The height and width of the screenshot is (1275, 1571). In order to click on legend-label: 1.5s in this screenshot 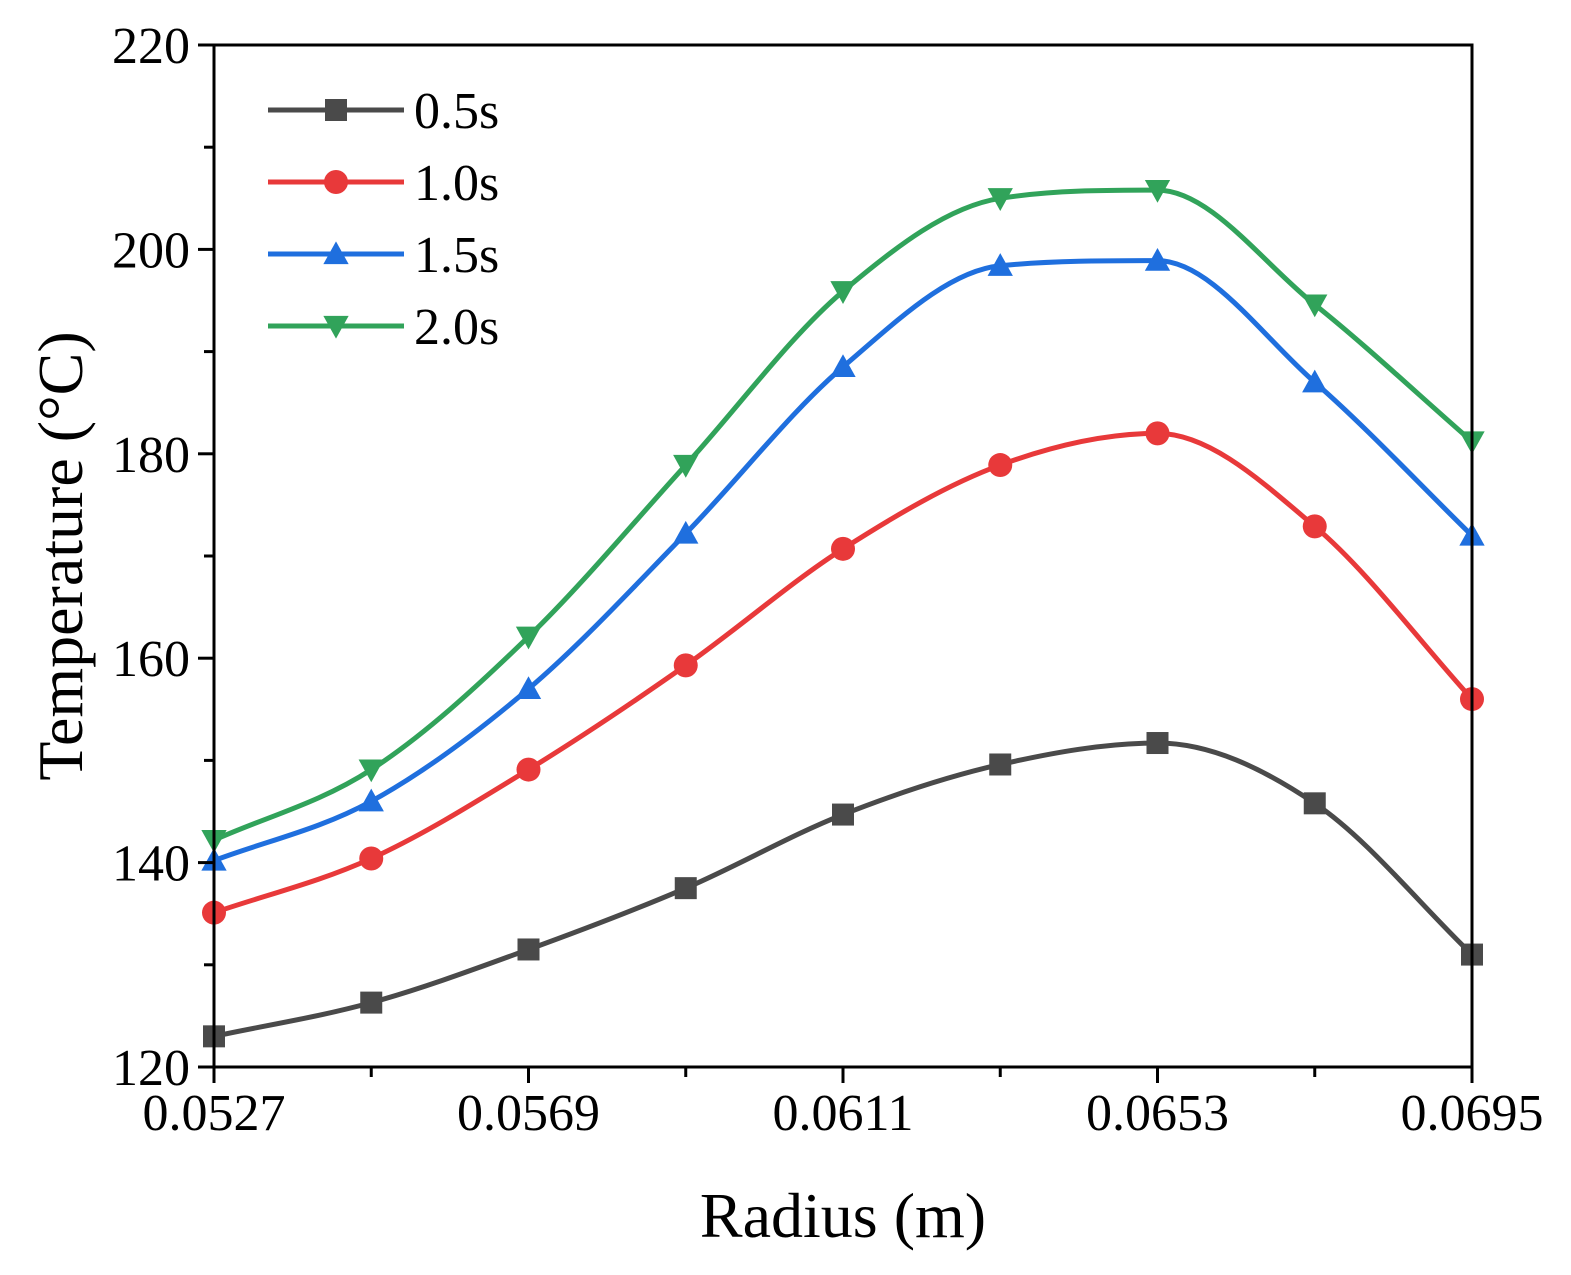, I will do `click(456, 255)`.